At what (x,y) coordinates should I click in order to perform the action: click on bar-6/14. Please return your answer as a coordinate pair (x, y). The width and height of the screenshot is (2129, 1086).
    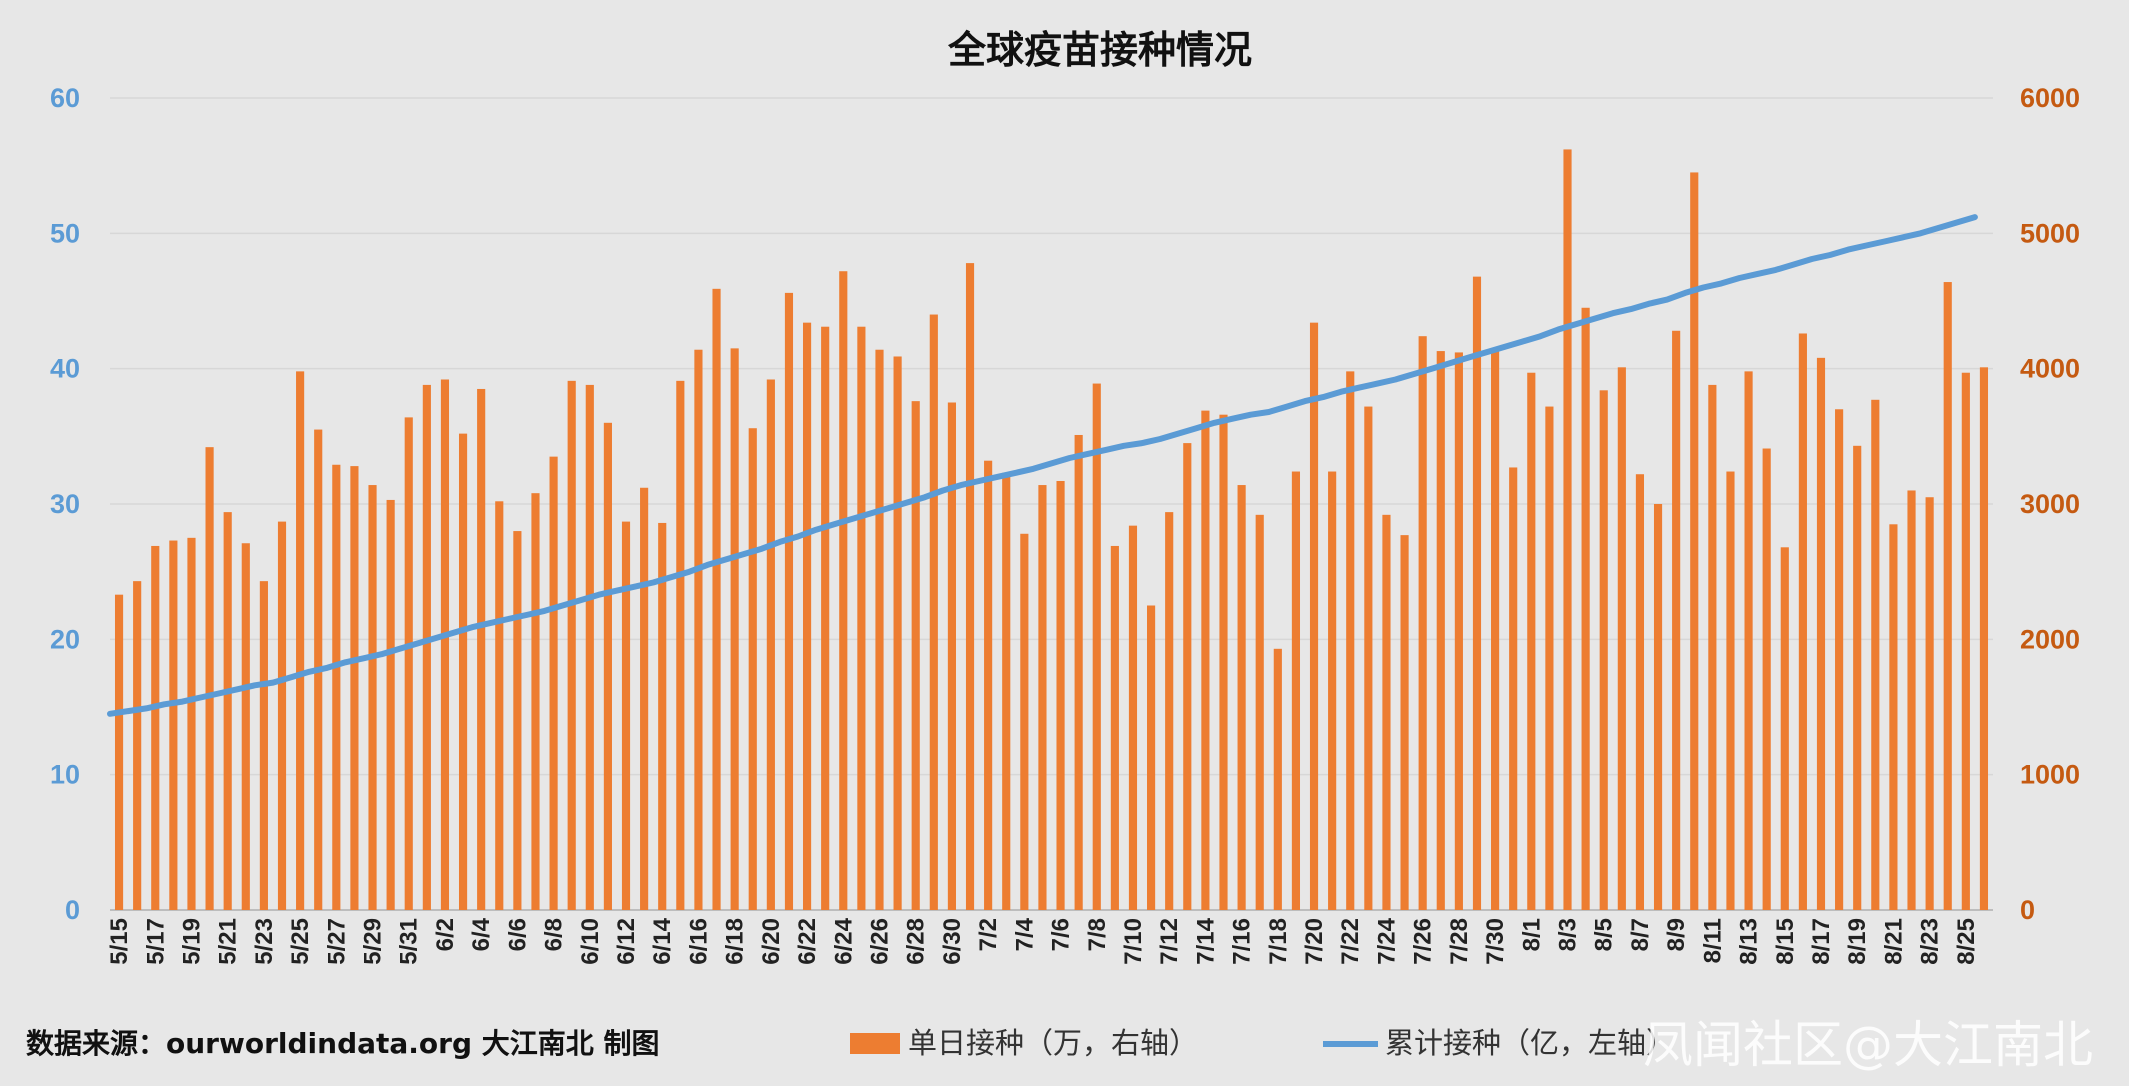
    Looking at the image, I should click on (662, 716).